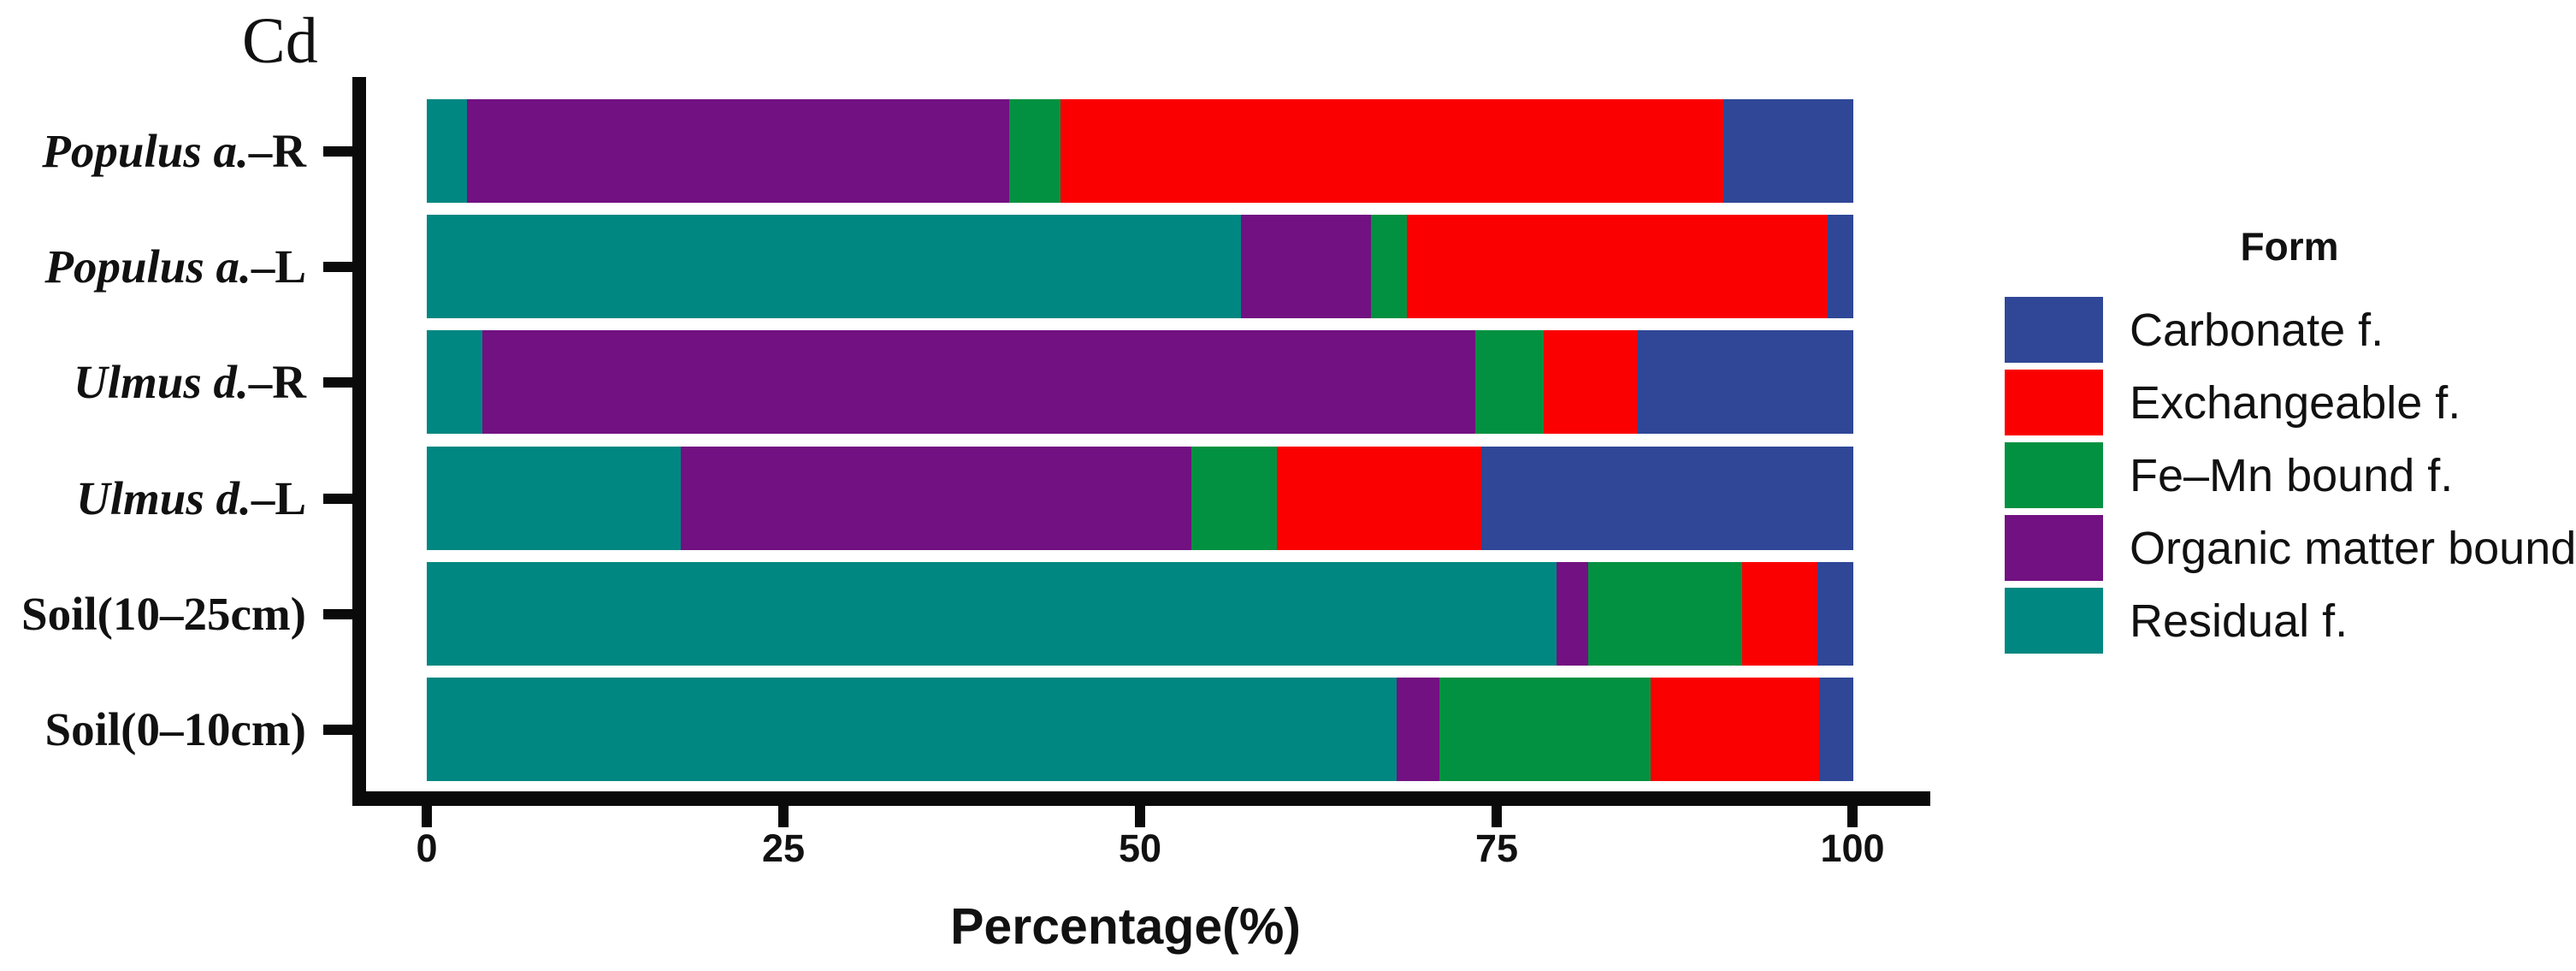  What do you see at coordinates (1125, 927) in the screenshot?
I see `x-axis-title: Percentage(%)` at bounding box center [1125, 927].